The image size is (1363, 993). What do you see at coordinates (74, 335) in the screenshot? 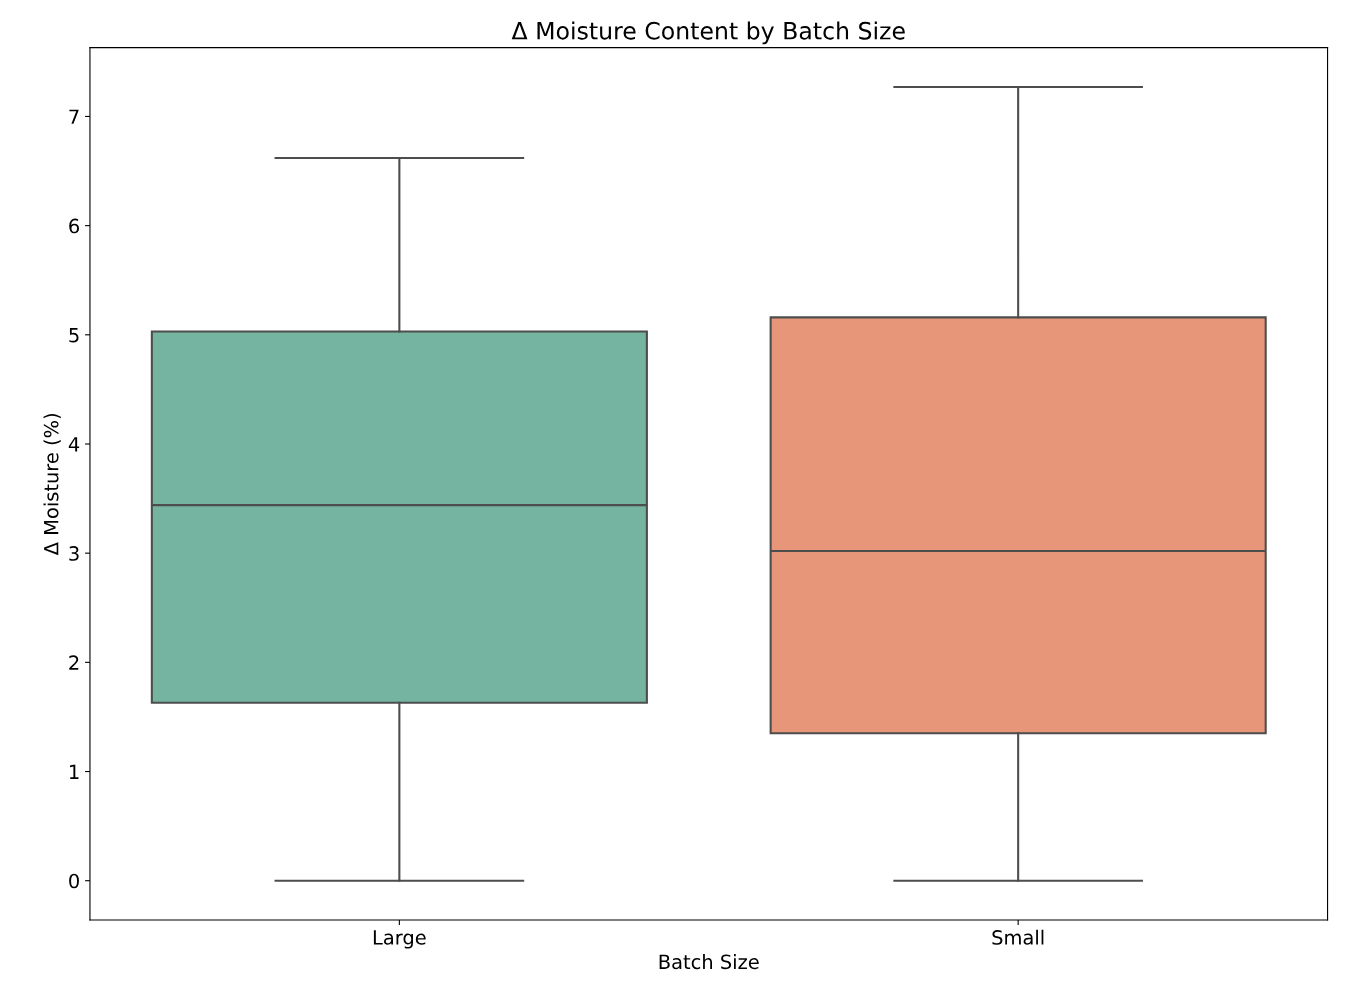
I see `y-tick-label: 5` at bounding box center [74, 335].